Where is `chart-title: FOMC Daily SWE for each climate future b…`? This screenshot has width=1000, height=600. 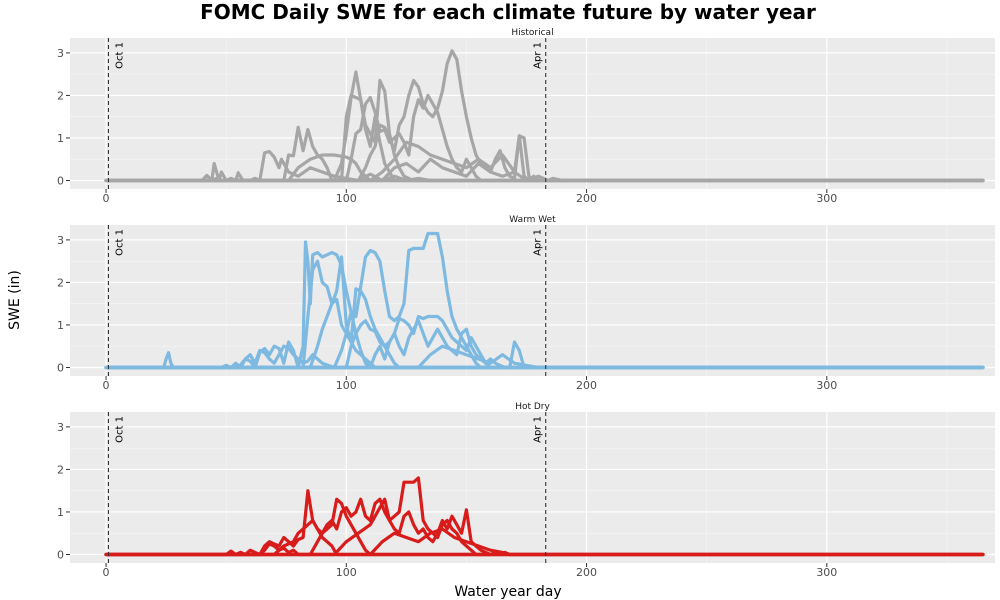 chart-title: FOMC Daily SWE for each climate future b… is located at coordinates (508, 12).